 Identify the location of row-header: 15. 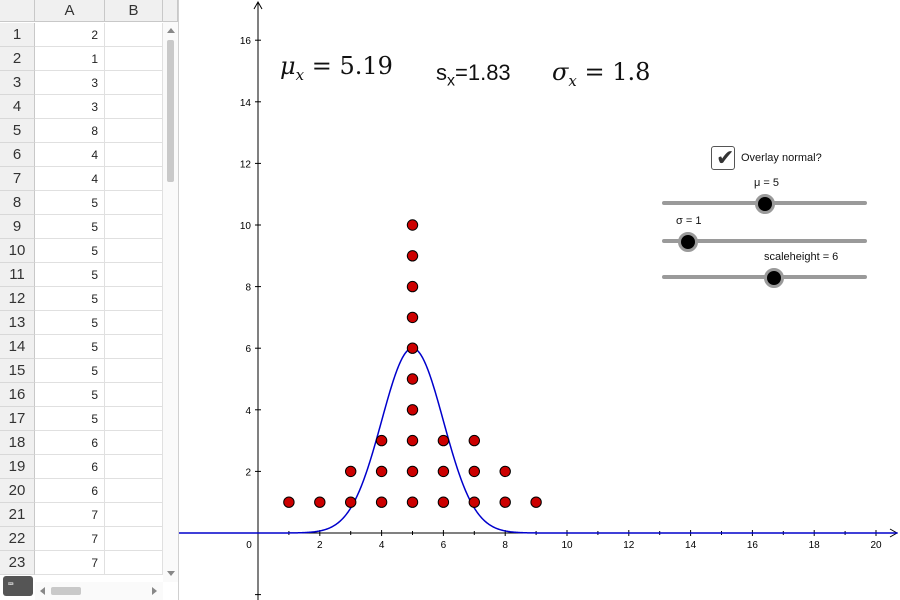
(17, 371).